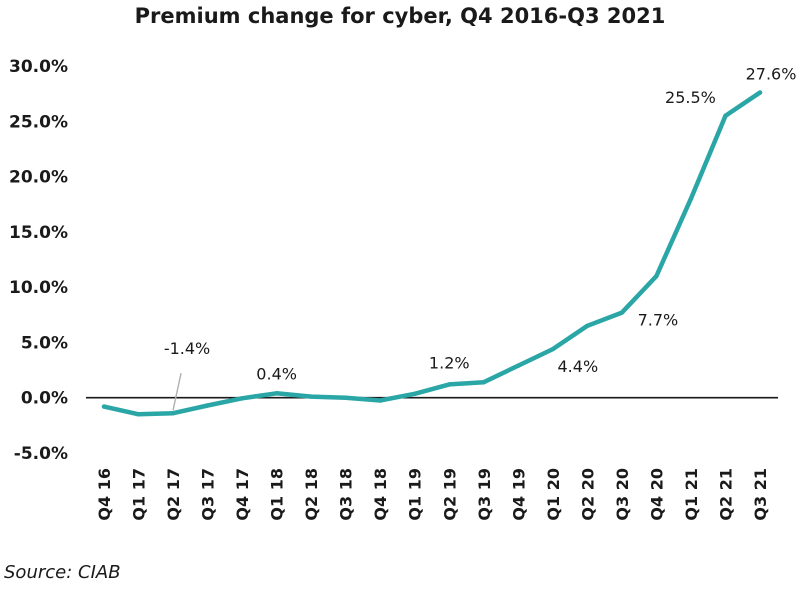 The height and width of the screenshot is (590, 800). I want to click on x-tick-label: Q4 19, so click(518, 494).